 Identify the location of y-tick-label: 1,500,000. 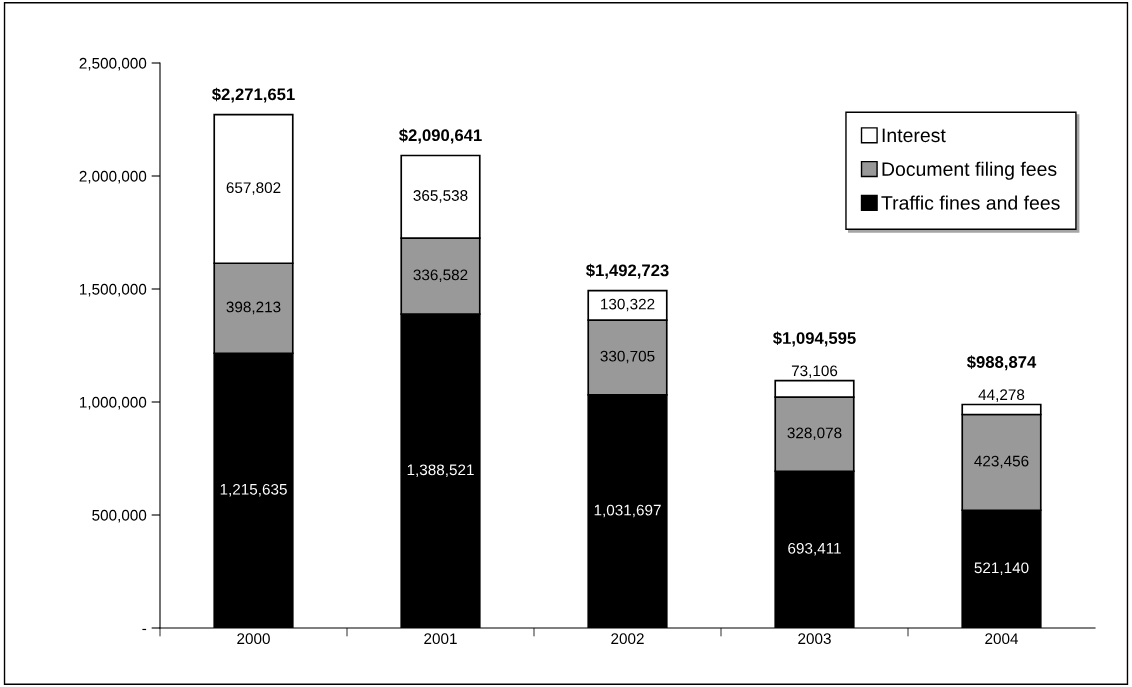
(113, 290).